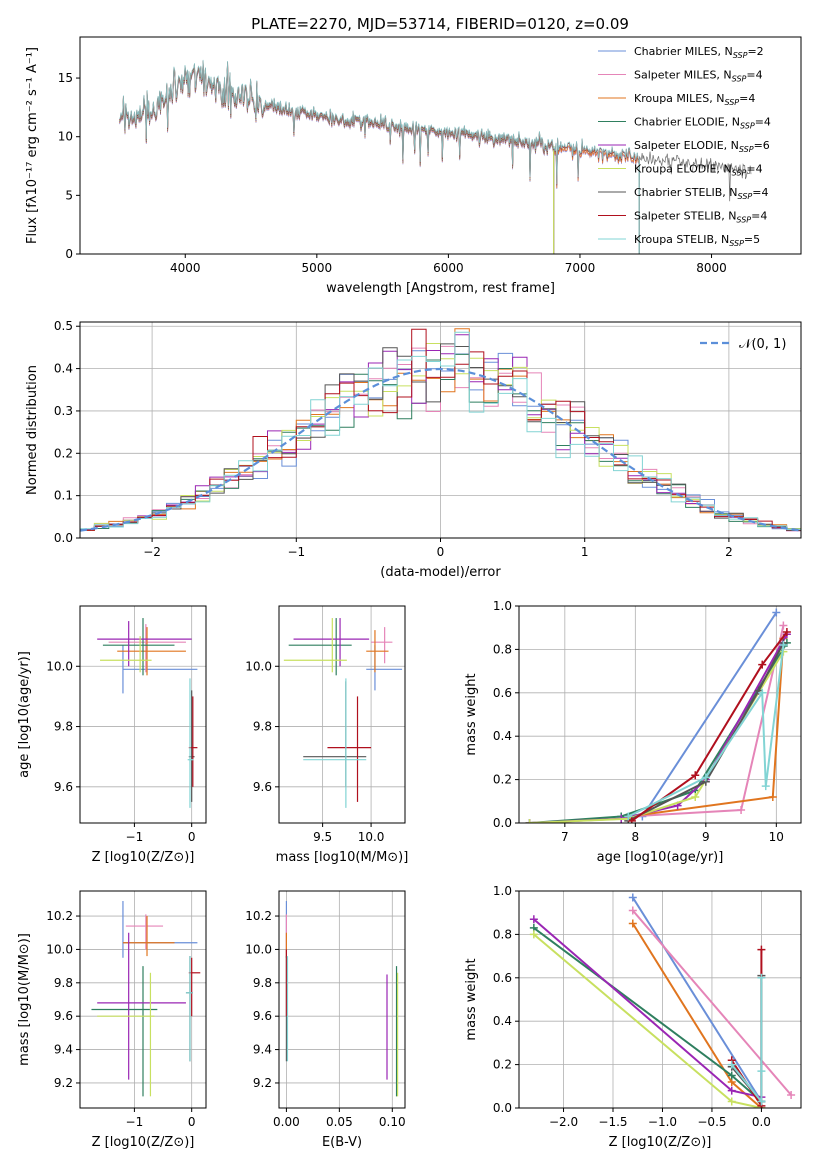 This screenshot has height=1170, width=819. Describe the element at coordinates (702, 146) in the screenshot. I see `legend-label: Salpeter ELODIE, NSSP=6` at that location.